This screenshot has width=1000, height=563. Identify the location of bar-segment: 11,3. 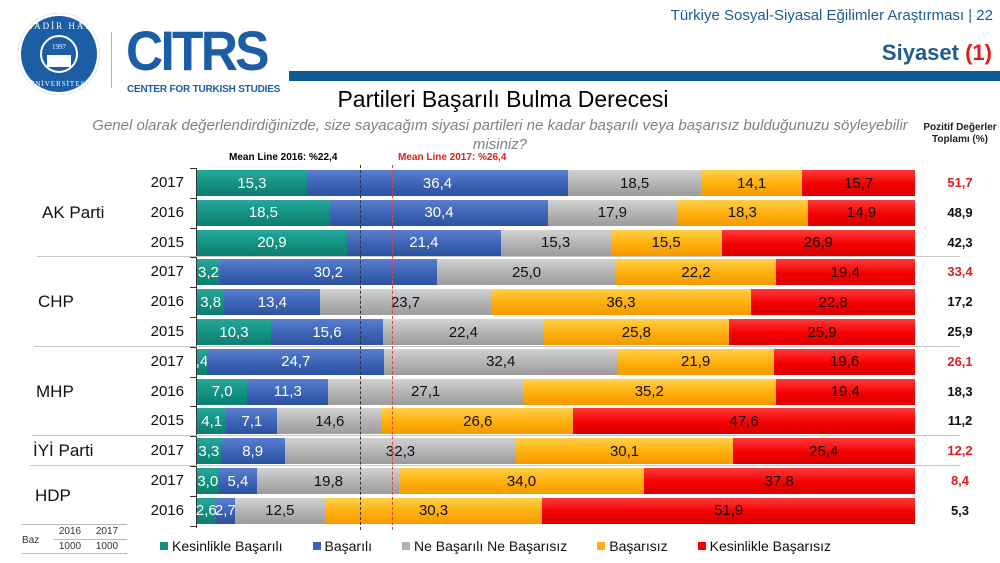
(288, 391).